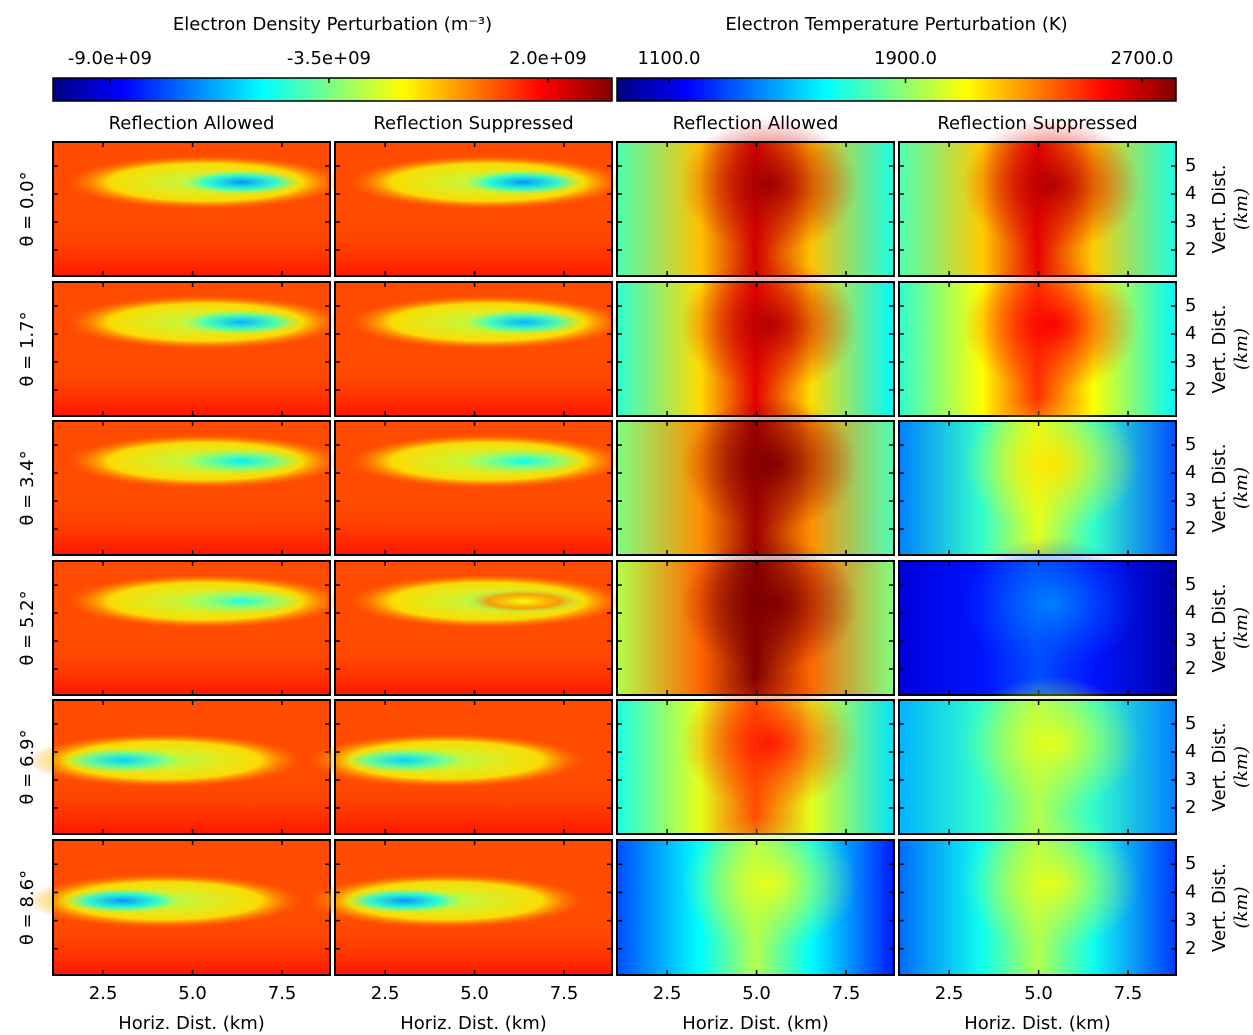  I want to click on colorbar-tick-label: 2.0e+09, so click(548, 58).